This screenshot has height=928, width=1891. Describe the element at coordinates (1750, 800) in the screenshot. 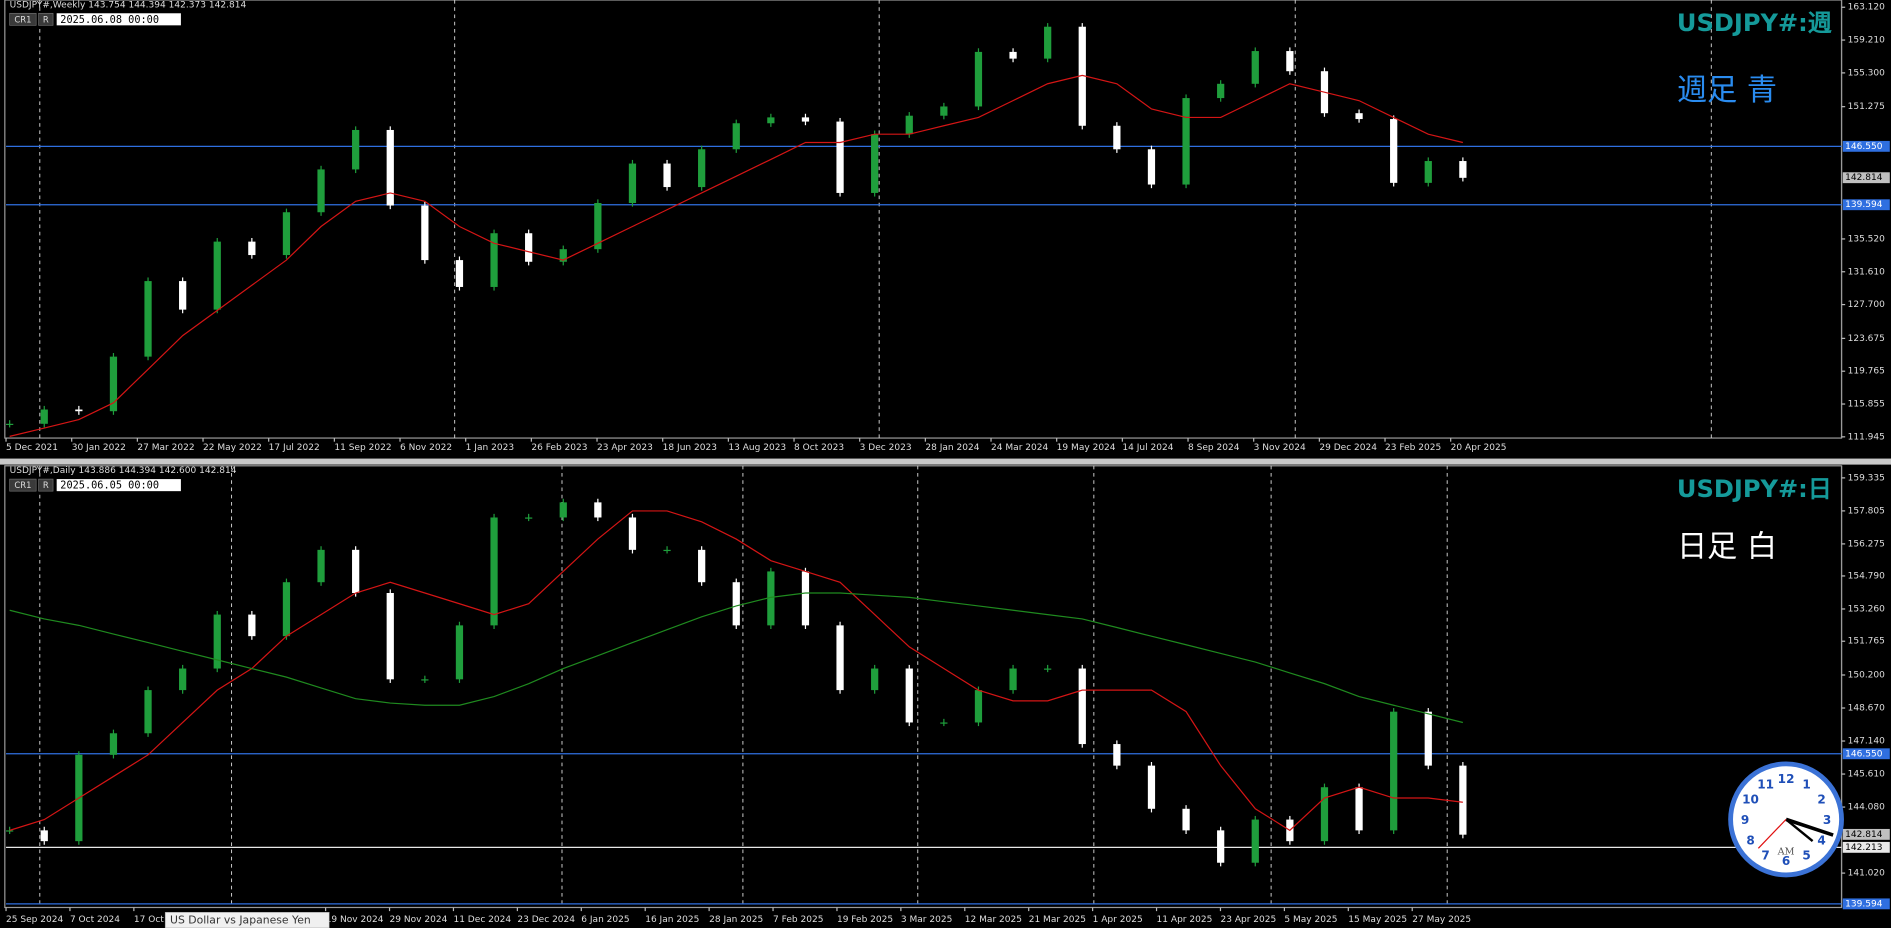

I see `clock-number: 10` at that location.